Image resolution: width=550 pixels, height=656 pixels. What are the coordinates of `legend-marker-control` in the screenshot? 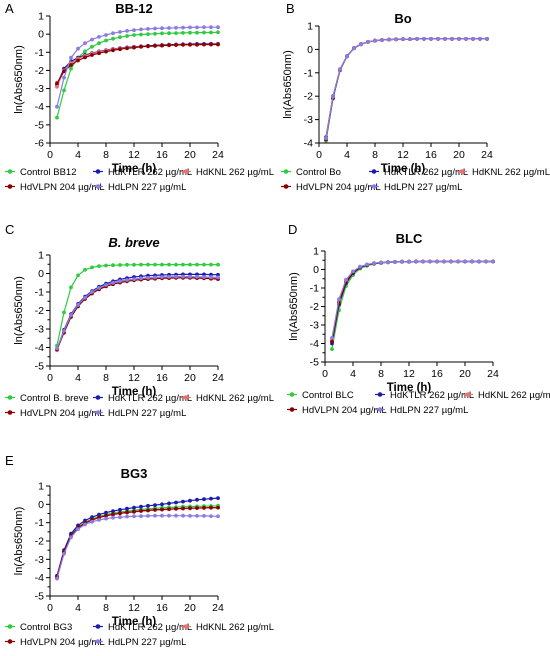 It's located at (10, 171).